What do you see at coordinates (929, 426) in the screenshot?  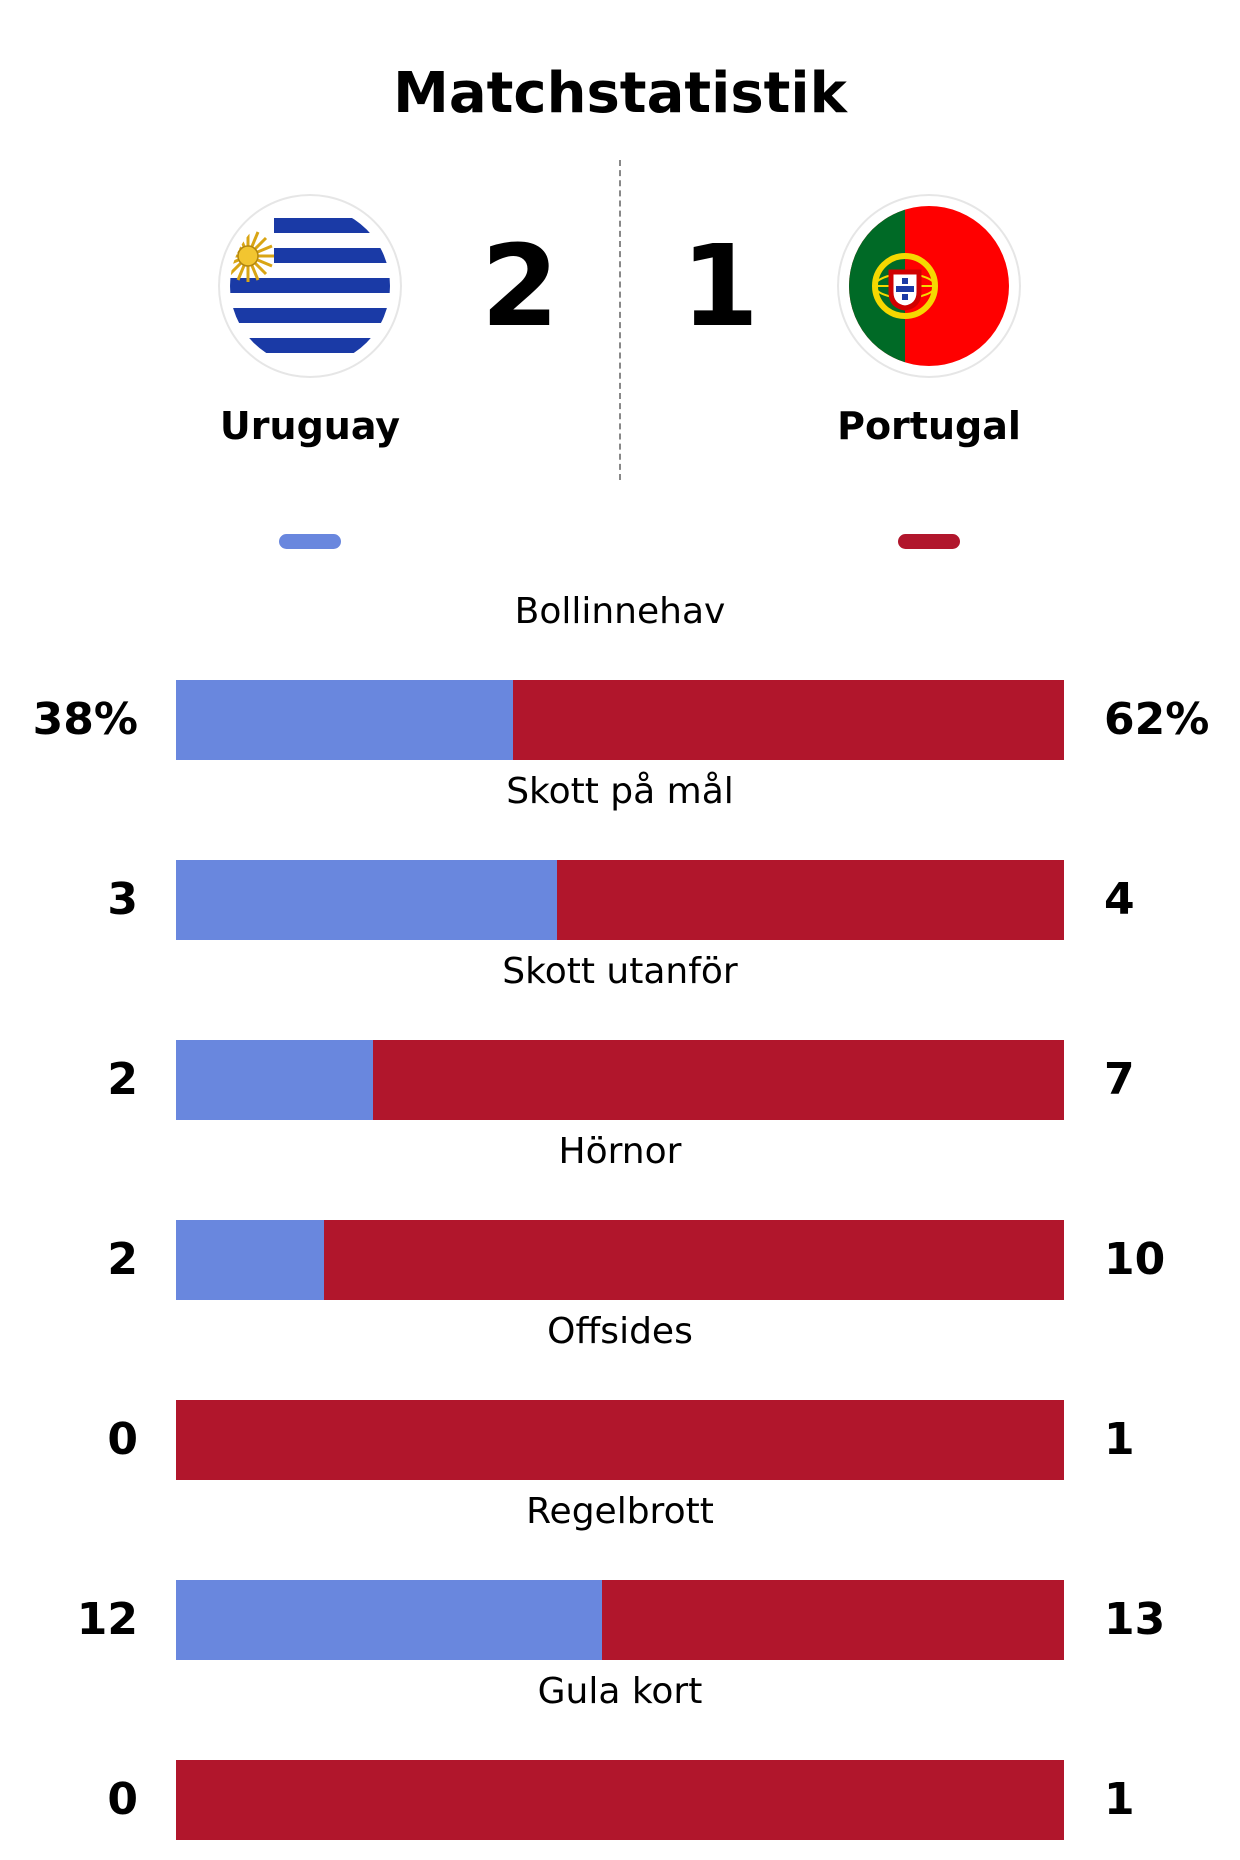 I see `away-team-name: Portugal` at bounding box center [929, 426].